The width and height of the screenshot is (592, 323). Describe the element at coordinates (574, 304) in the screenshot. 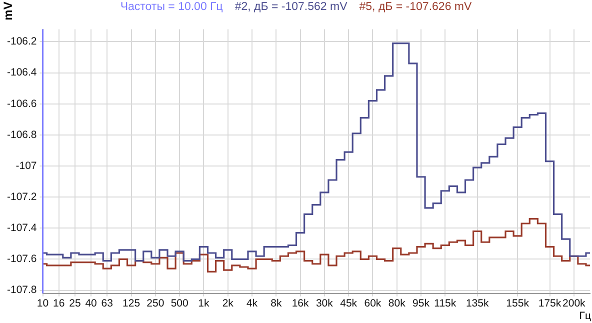

I see `x-tick-label: 200k` at that location.